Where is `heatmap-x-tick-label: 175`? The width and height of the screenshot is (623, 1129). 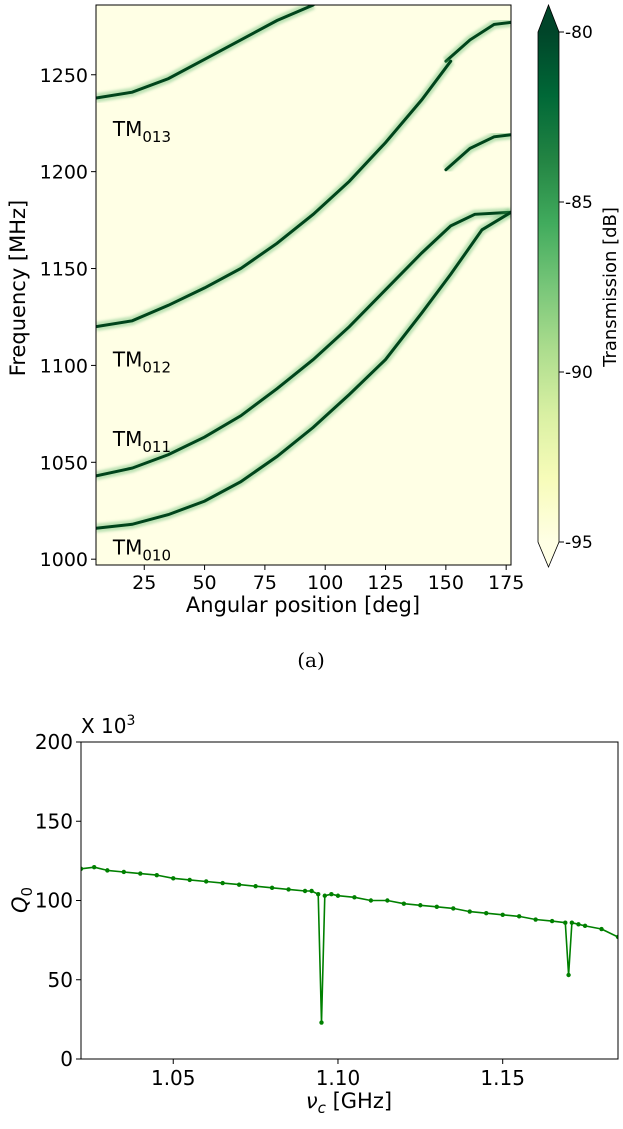 heatmap-x-tick-label: 175 is located at coordinates (506, 583).